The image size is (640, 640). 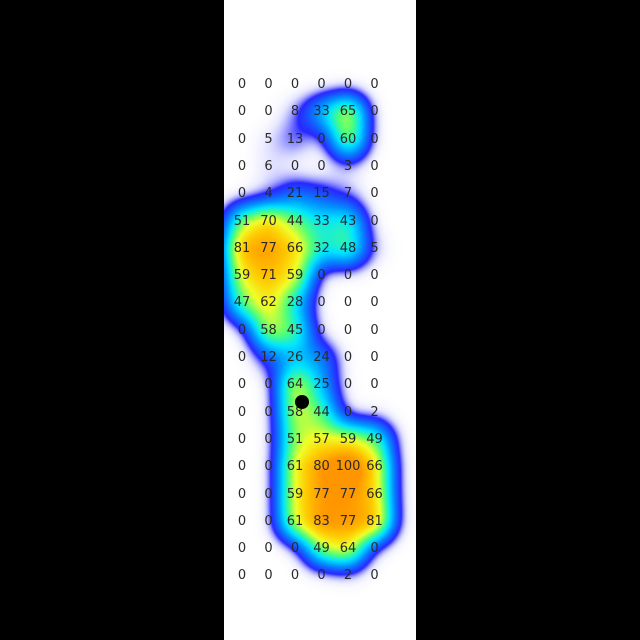 What do you see at coordinates (348, 112) in the screenshot?
I see `cell-value: 65` at bounding box center [348, 112].